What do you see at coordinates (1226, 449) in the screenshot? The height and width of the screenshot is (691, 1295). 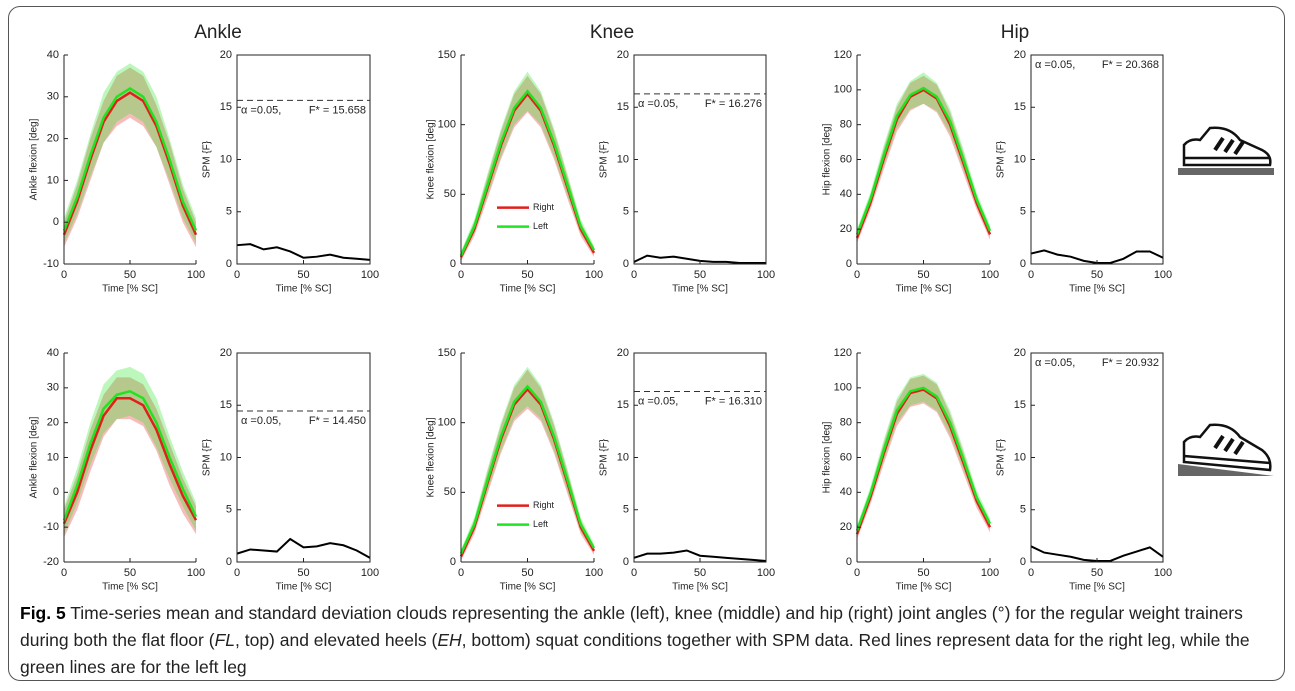 I see `shoe-heel-icon` at bounding box center [1226, 449].